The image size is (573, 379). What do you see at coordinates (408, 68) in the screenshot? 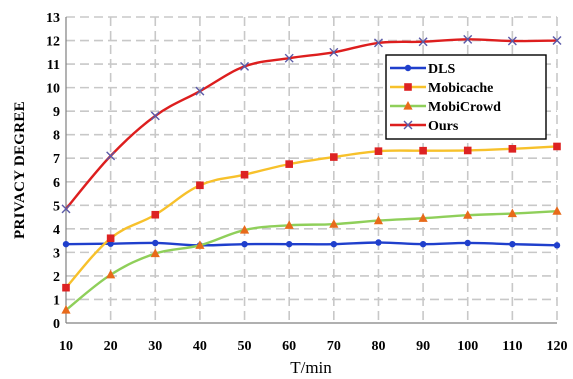
I see `legend-marker-dls` at bounding box center [408, 68].